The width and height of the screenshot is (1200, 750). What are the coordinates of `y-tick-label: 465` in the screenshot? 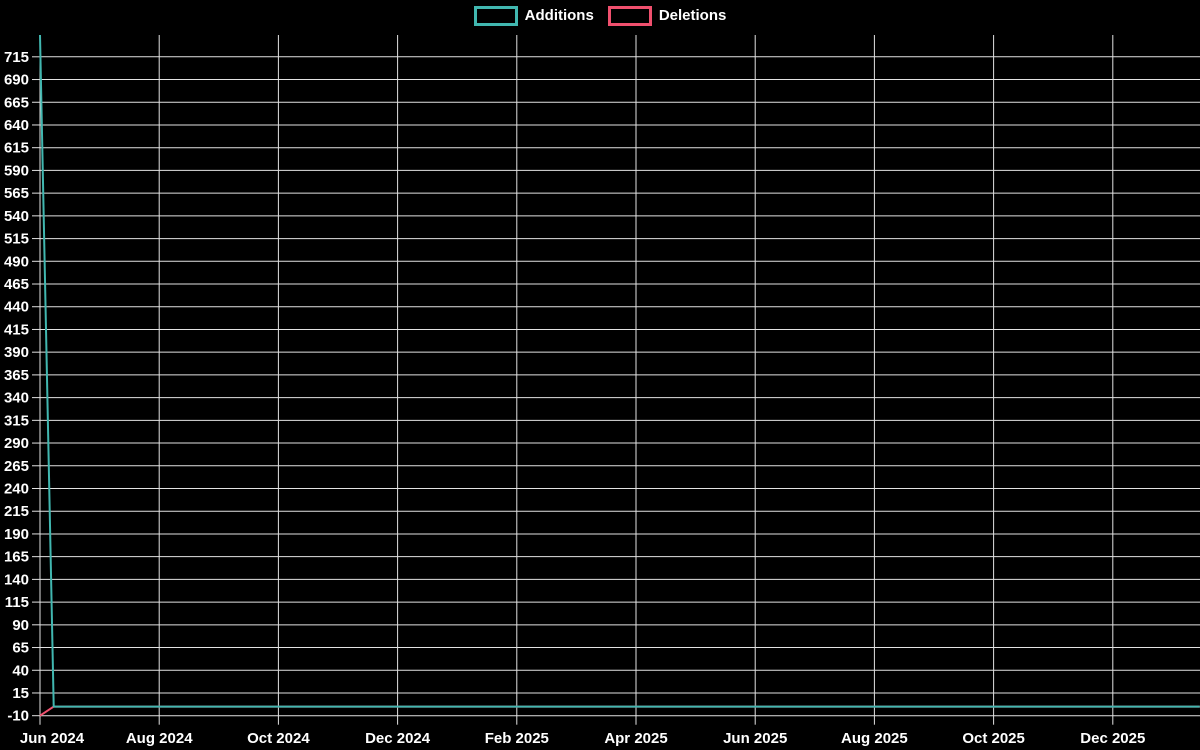 It's located at (16, 284).